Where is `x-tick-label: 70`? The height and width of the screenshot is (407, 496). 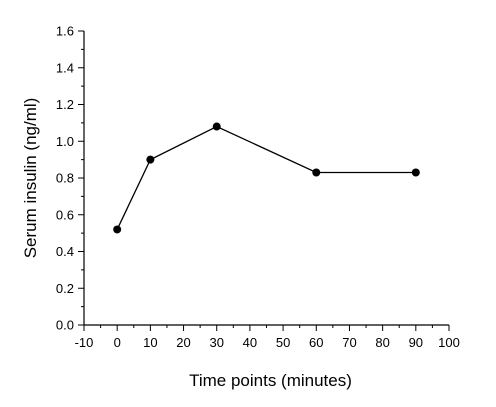
x-tick-label: 70 is located at coordinates (349, 342).